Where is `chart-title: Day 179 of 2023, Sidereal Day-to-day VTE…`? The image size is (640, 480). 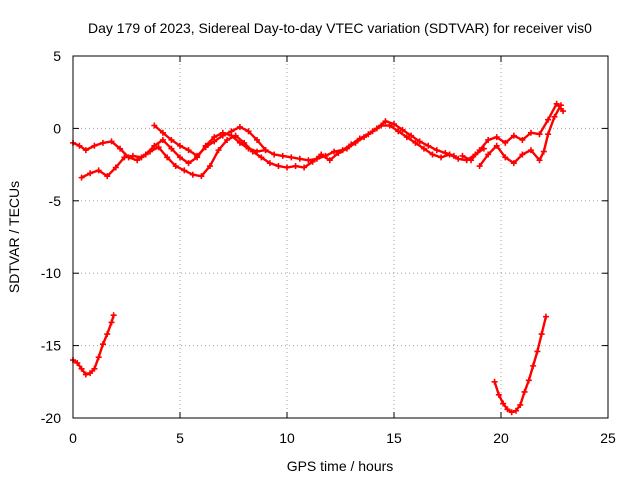
chart-title: Day 179 of 2023, Sidereal Day-to-day VTE… is located at coordinates (340, 28).